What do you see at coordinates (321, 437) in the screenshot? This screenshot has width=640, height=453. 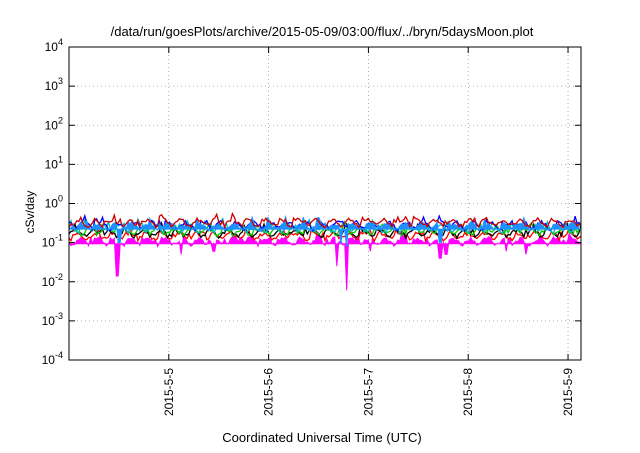 I see `x-axis-label: Coordinated Universal Time (UTC)` at bounding box center [321, 437].